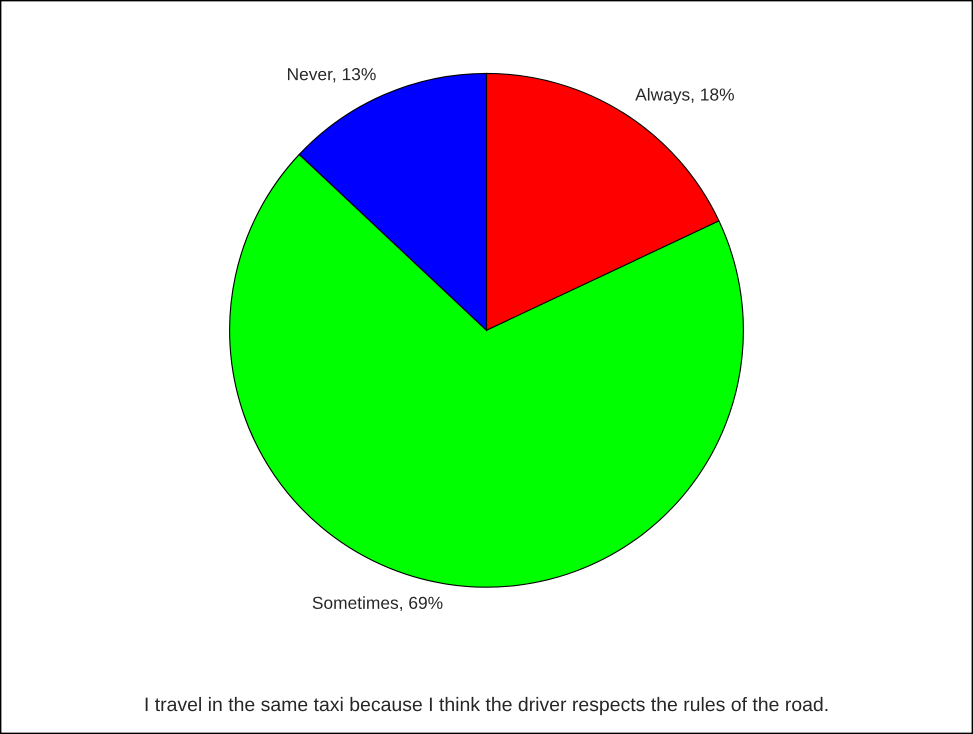 This screenshot has height=734, width=973. I want to click on slice-label: Sometimes, 69%, so click(377, 604).